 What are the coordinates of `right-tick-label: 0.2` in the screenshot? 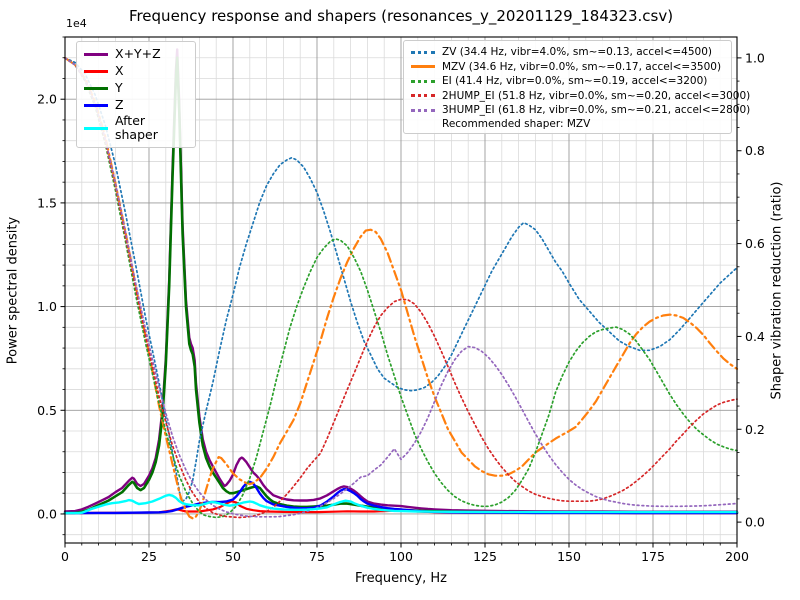 It's located at (755, 429).